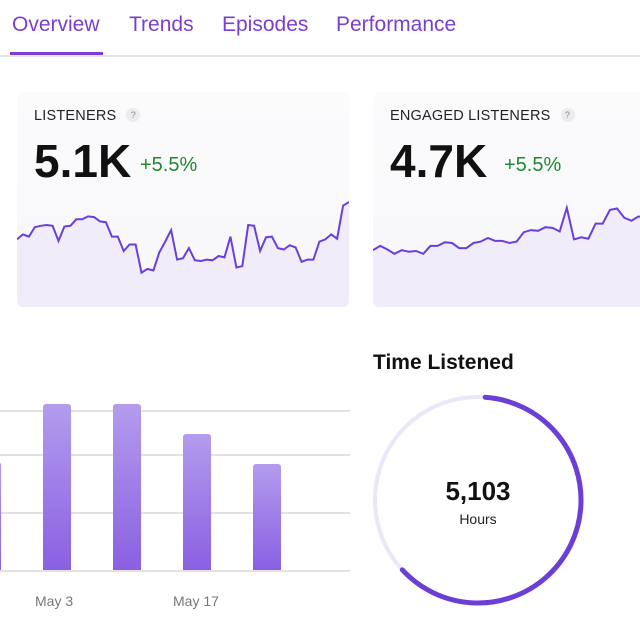  What do you see at coordinates (54, 601) in the screenshot?
I see `x-tick-label: May 3` at bounding box center [54, 601].